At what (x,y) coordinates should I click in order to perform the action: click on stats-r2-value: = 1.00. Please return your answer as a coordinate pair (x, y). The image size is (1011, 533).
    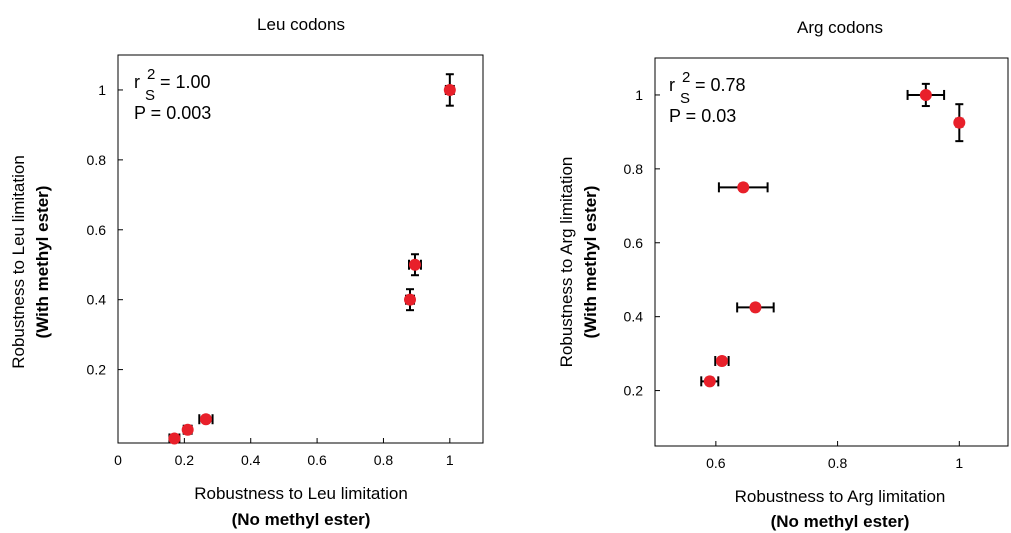
    Looking at the image, I should click on (185, 82).